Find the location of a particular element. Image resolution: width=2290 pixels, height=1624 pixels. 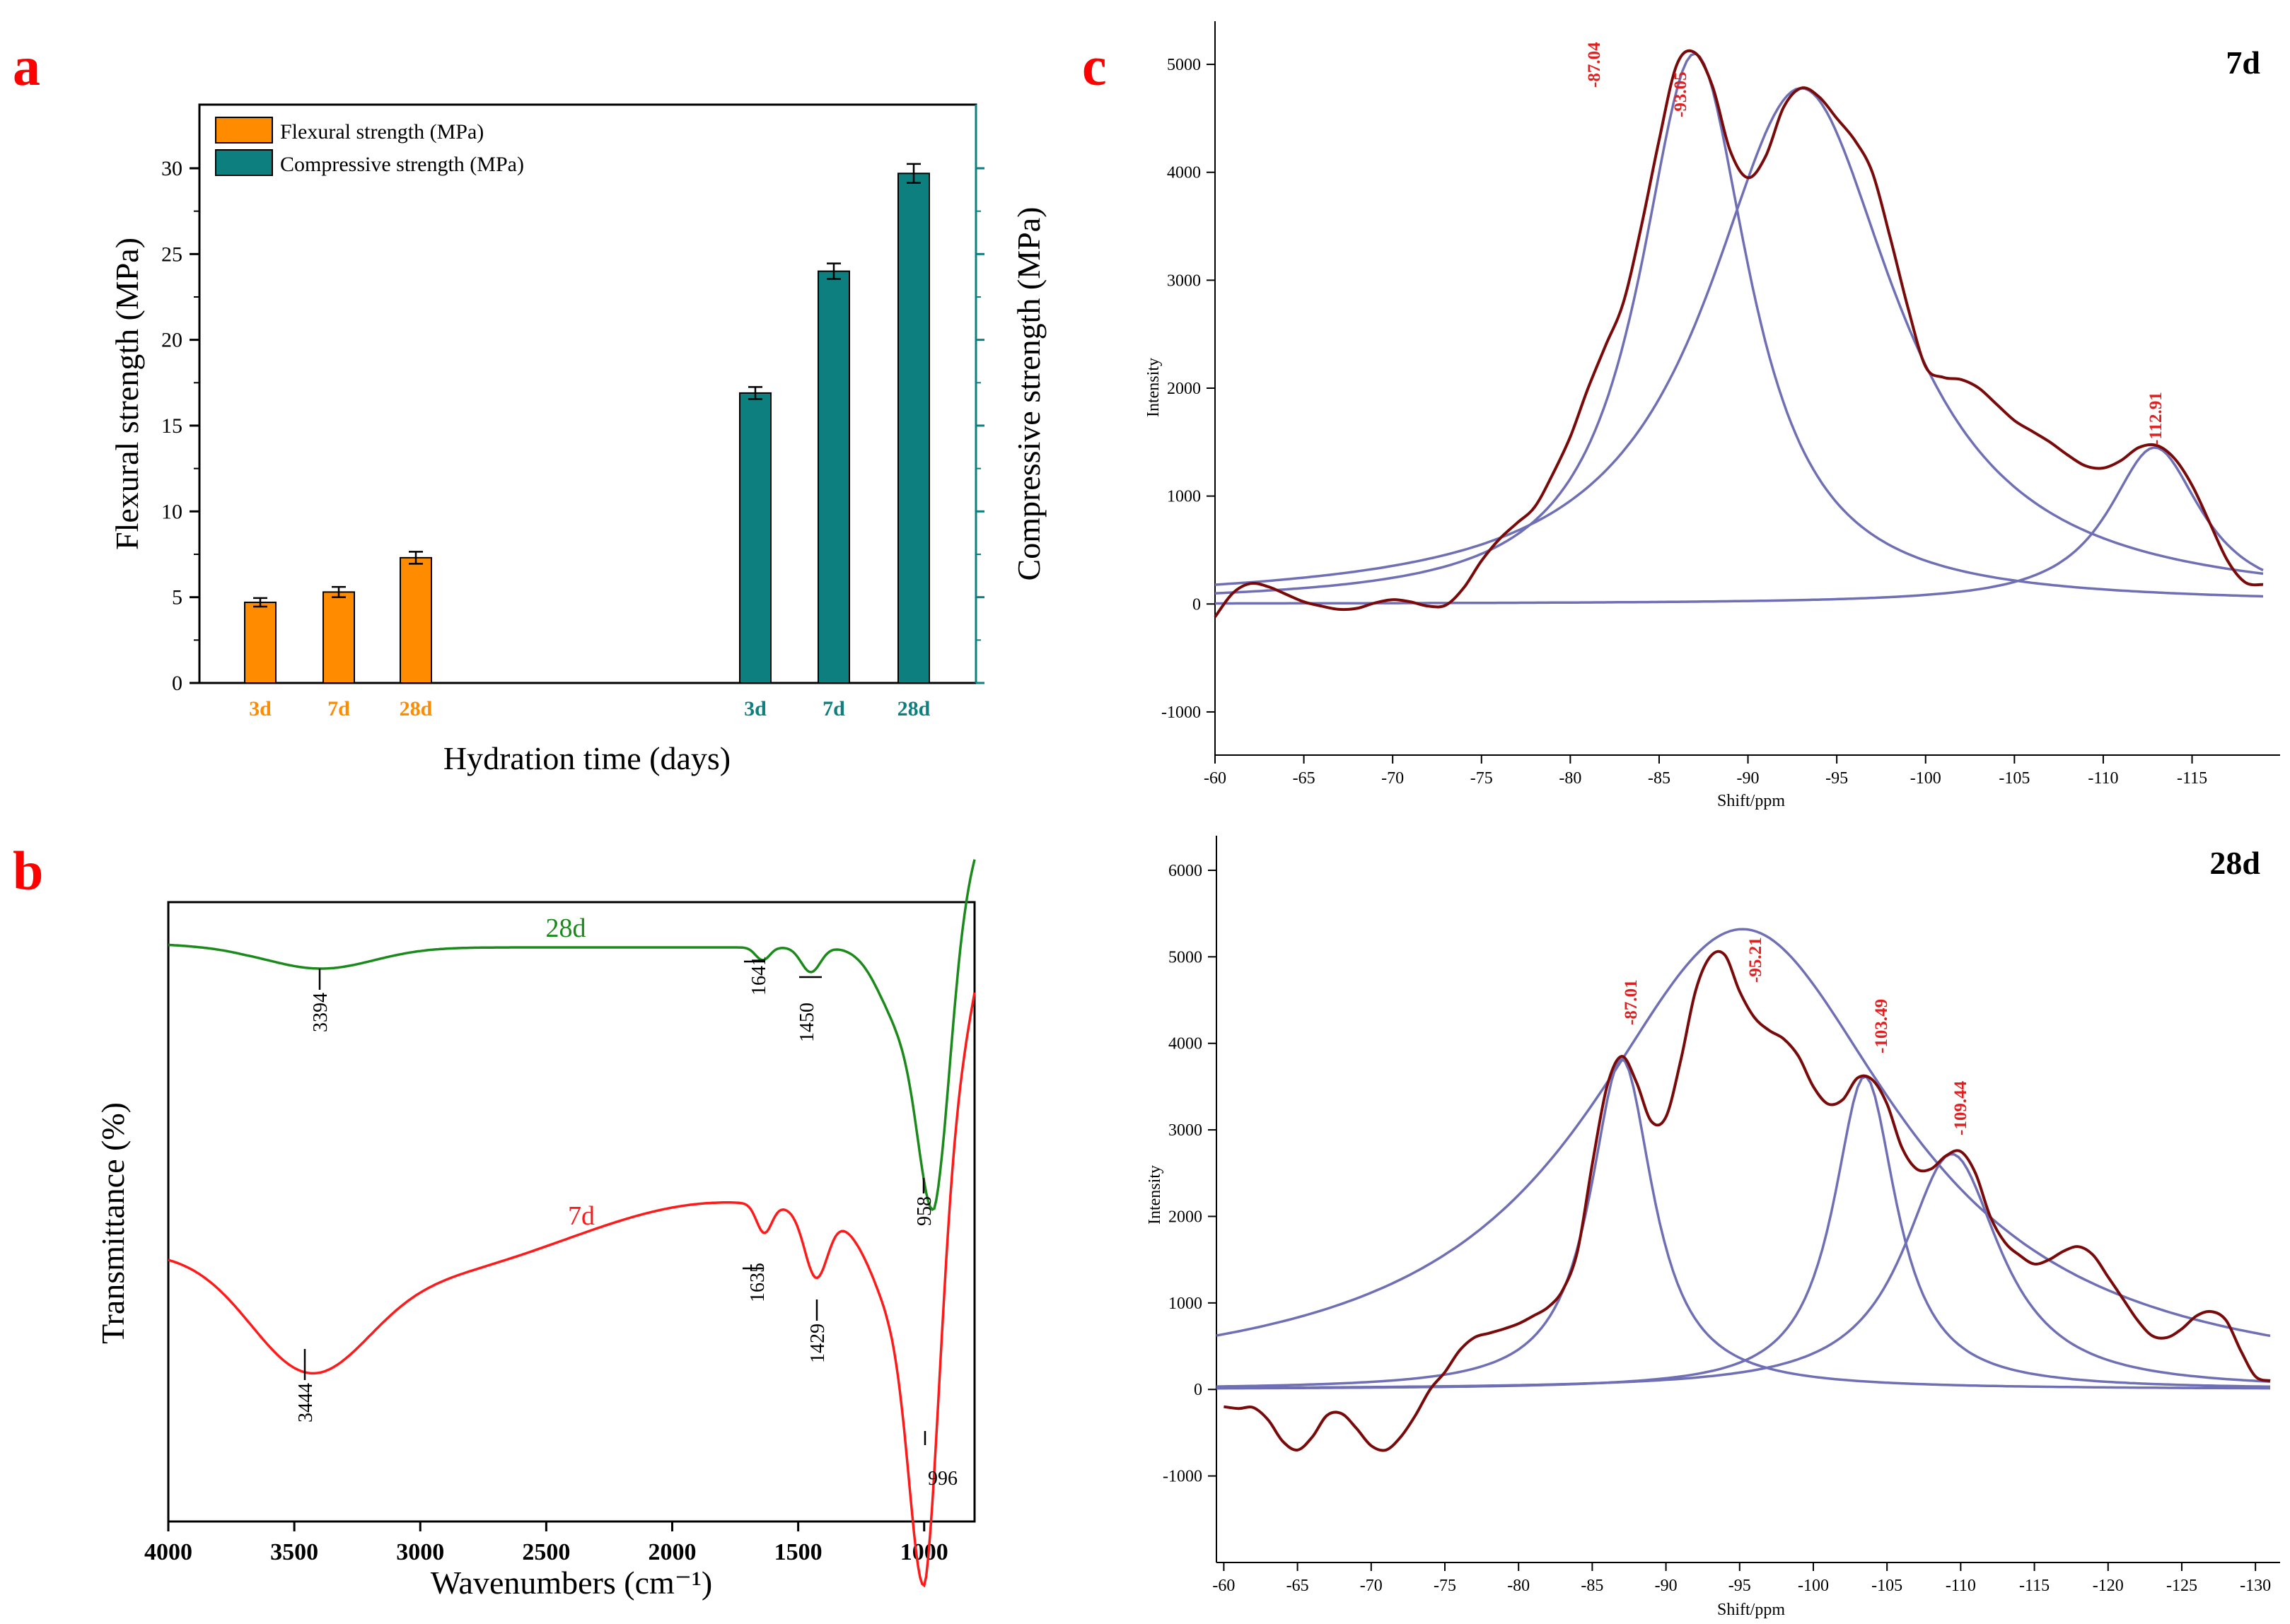

panel-b-frame is located at coordinates (571, 1212).